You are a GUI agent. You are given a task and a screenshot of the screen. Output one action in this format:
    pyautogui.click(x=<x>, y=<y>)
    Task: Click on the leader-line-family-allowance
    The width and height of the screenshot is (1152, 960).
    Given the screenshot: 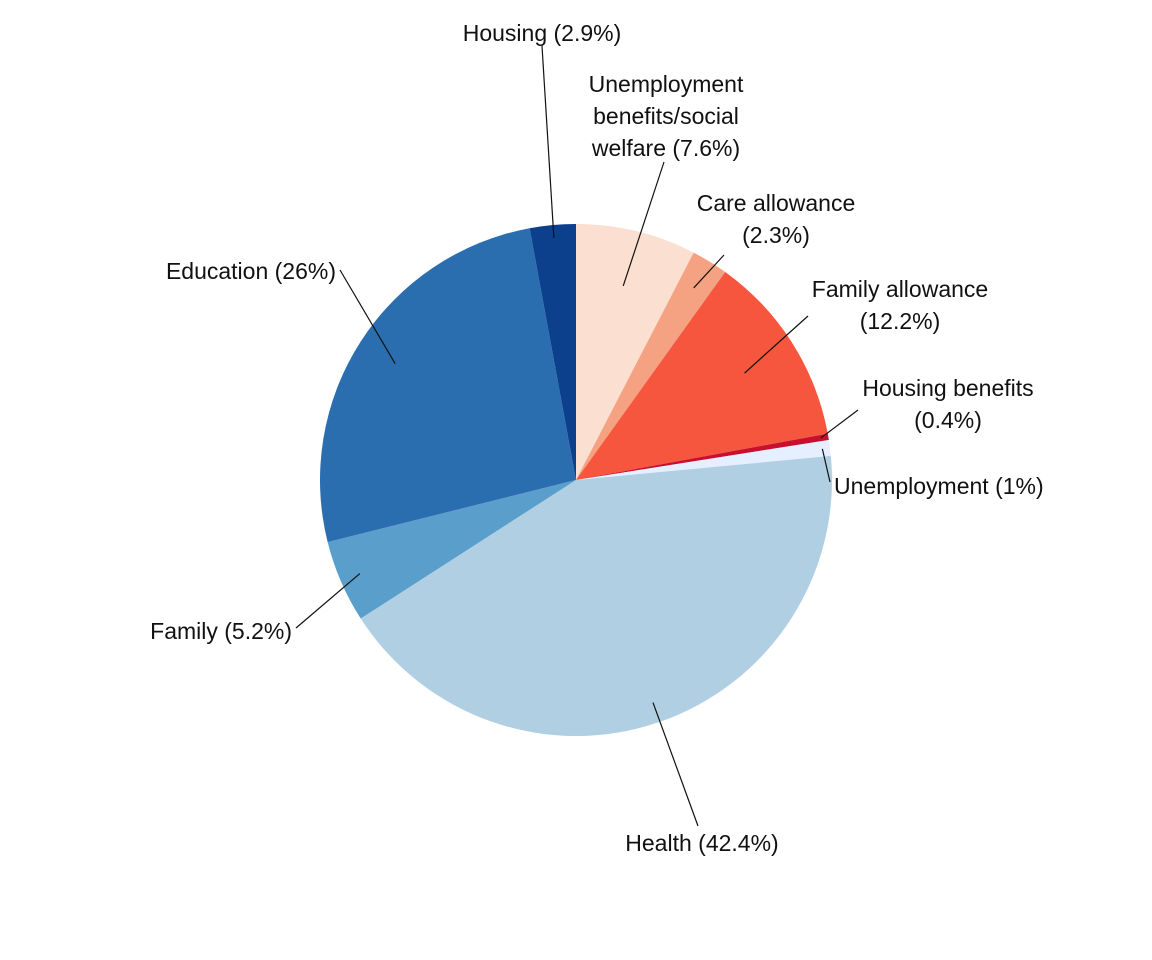 What is the action you would take?
    pyautogui.click(x=776, y=344)
    